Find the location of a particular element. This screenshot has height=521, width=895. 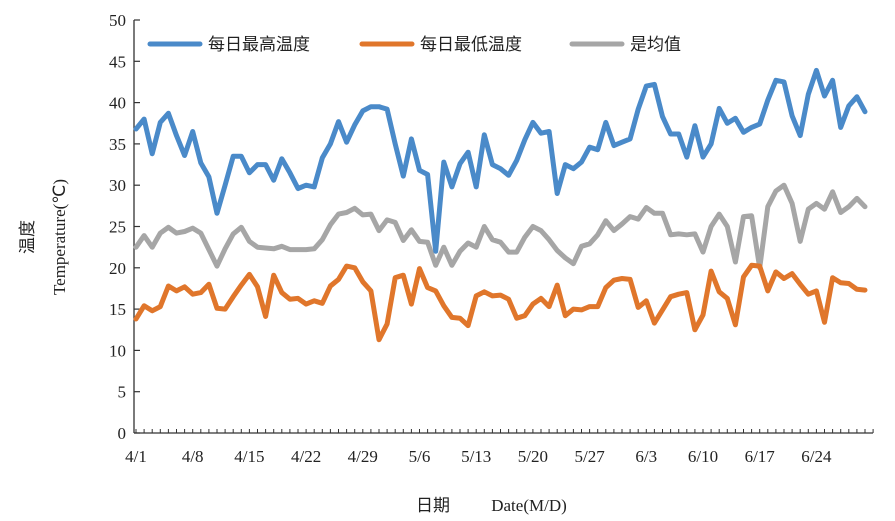

series-line-min is located at coordinates (500, 302).